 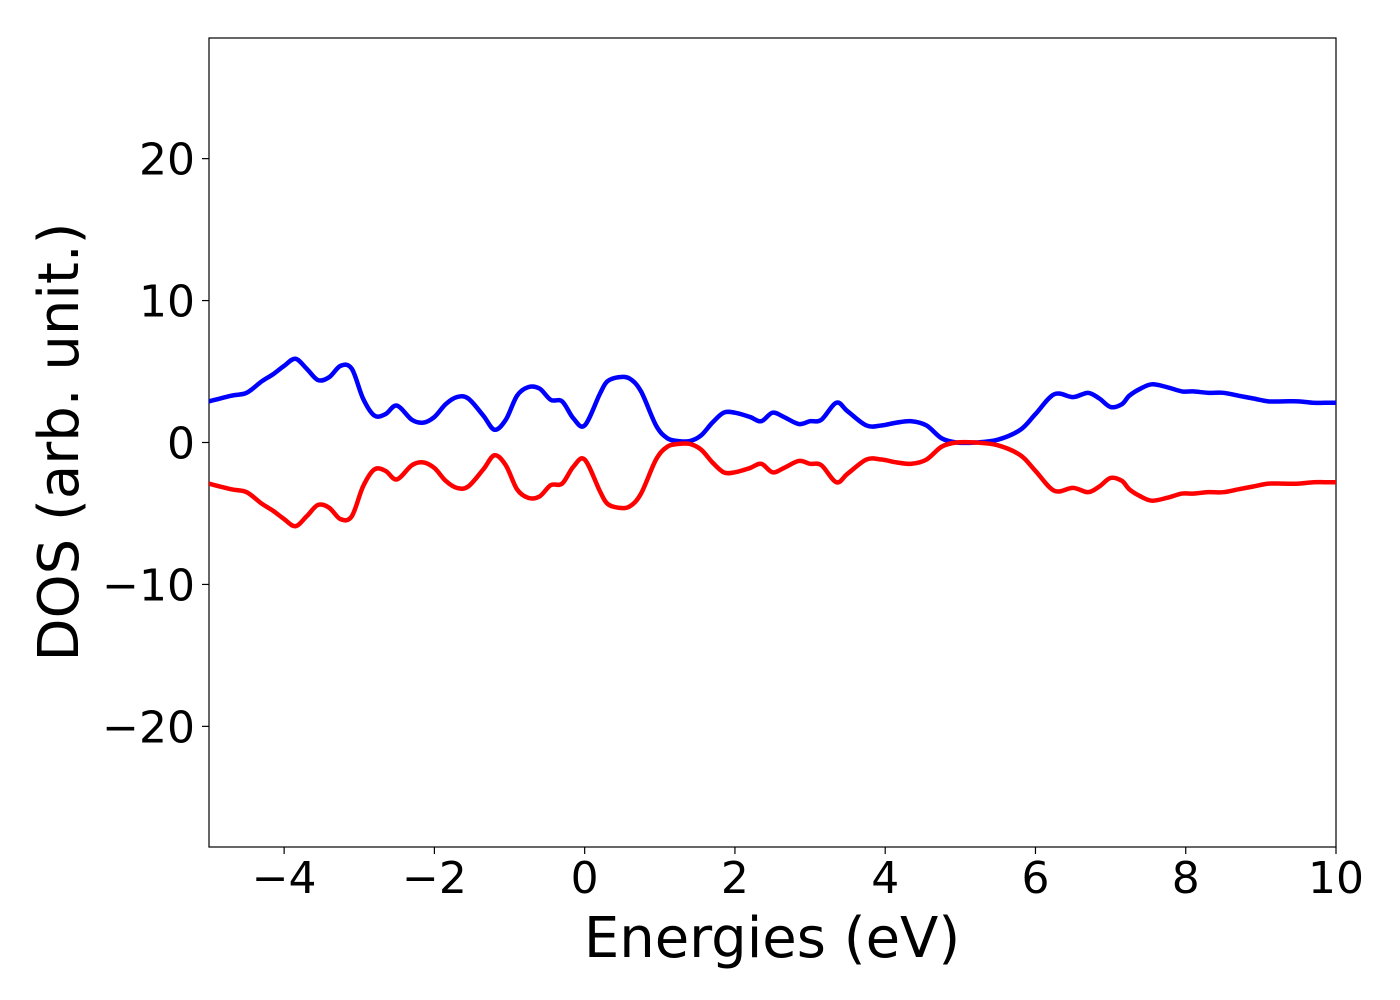 I want to click on x-axis-title: Energies (eV), so click(x=772, y=938).